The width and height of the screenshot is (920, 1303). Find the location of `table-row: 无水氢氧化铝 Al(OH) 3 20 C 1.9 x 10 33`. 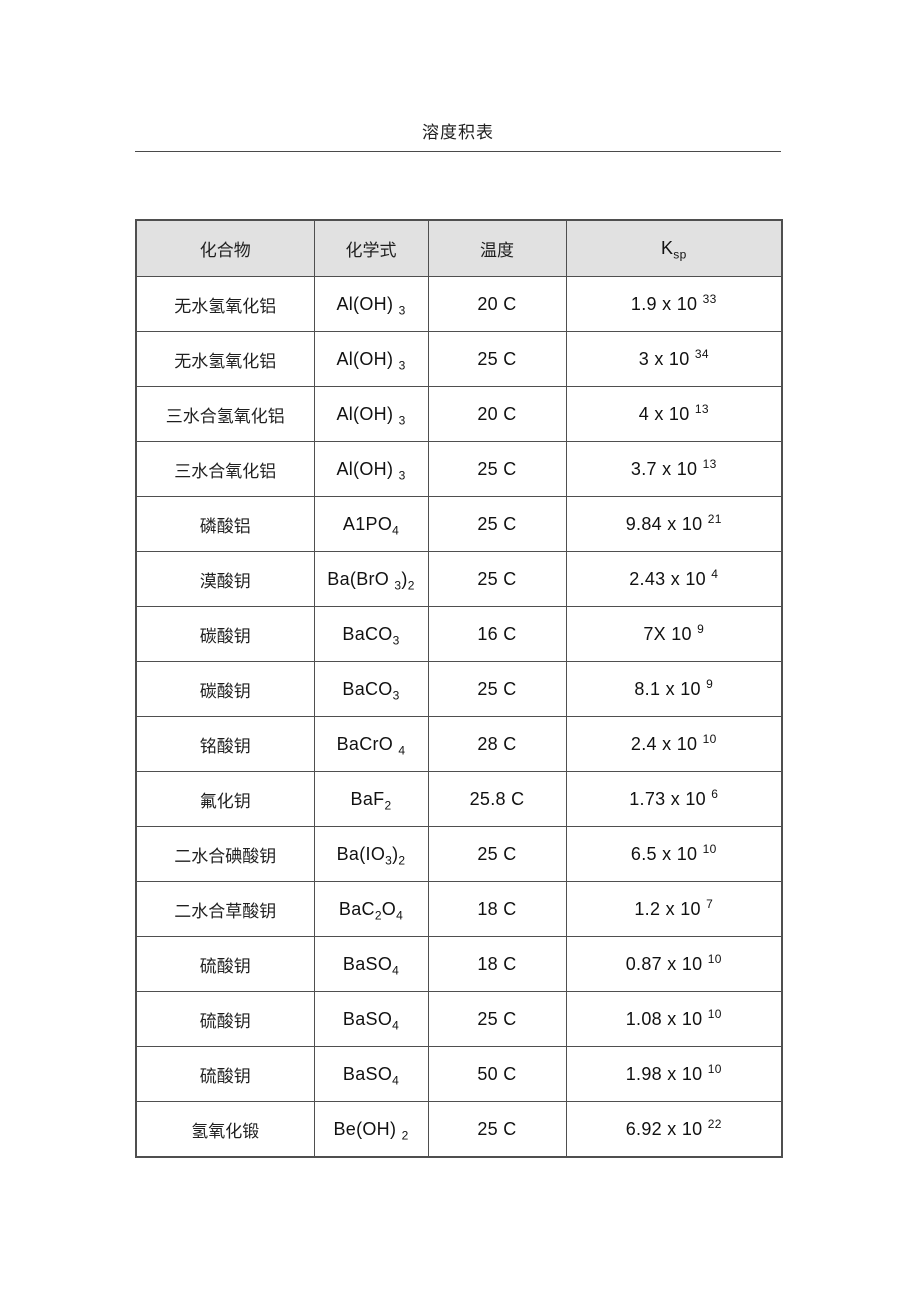

table-row: 无水氢氧化铝 Al(OH) 3 20 C 1.9 x 10 33 is located at coordinates (459, 304).